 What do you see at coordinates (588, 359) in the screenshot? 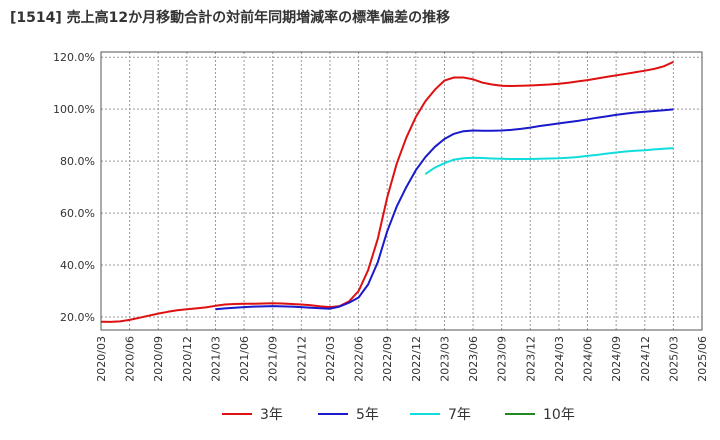
I see `x-tick-label: 2024/06` at bounding box center [588, 359].